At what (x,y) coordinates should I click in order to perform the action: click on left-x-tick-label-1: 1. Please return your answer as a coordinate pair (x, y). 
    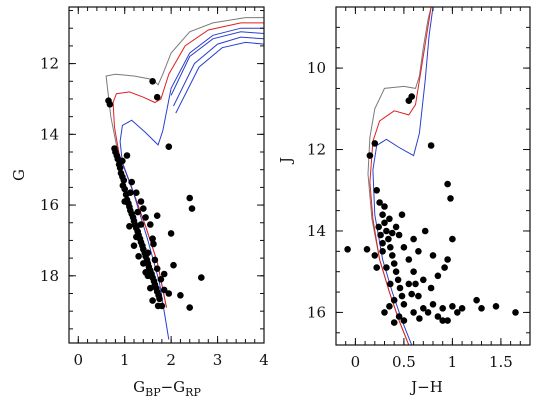
    Looking at the image, I should click on (125, 360).